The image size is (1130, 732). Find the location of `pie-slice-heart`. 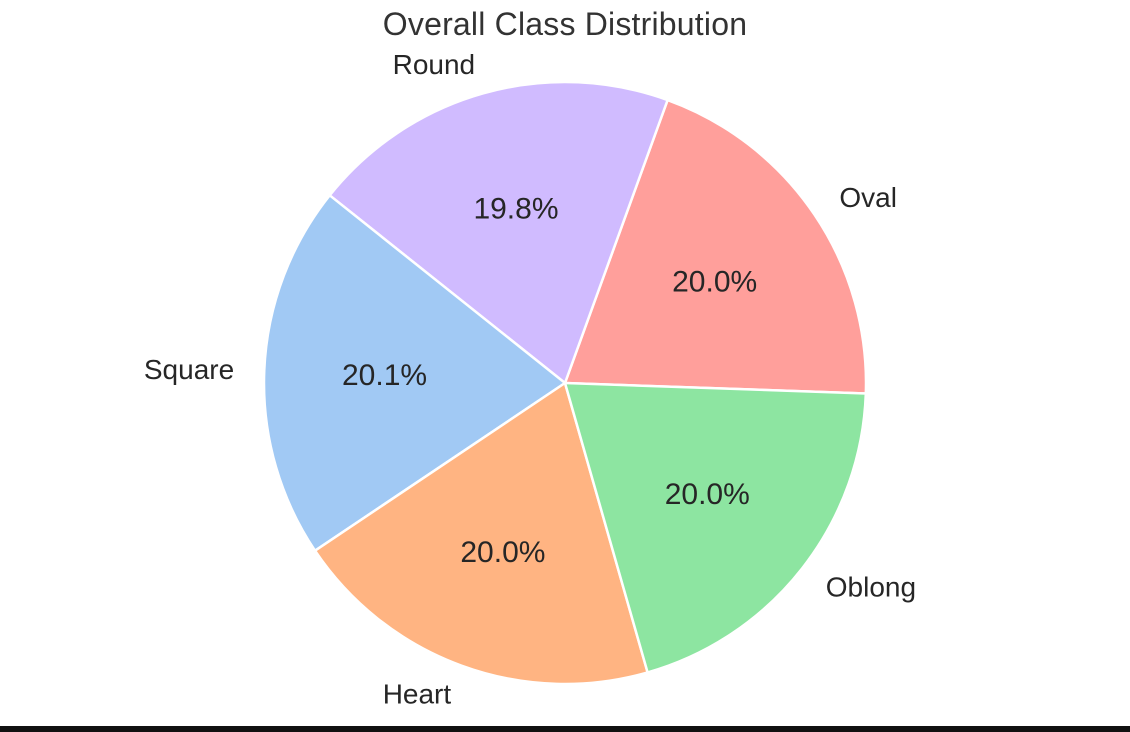

pie-slice-heart is located at coordinates (481, 533).